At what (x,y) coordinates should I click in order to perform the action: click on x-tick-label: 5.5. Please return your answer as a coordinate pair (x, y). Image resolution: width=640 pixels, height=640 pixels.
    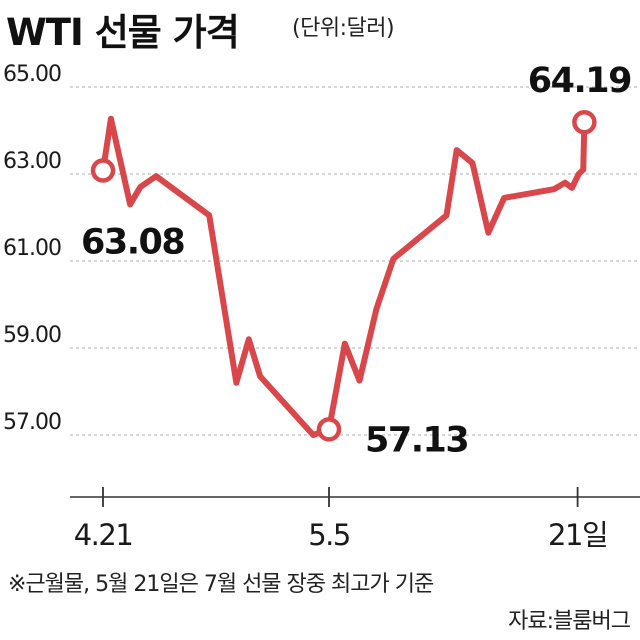
    Looking at the image, I should click on (329, 535).